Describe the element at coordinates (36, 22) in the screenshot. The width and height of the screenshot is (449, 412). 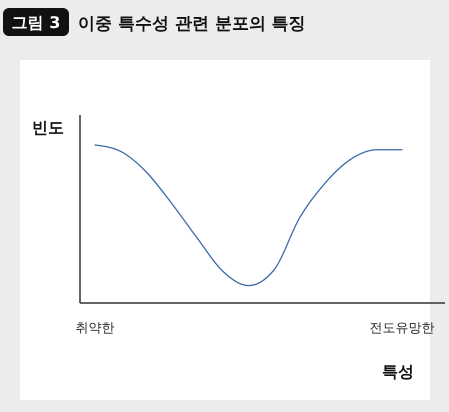
I see `caption: 그림 3` at that location.